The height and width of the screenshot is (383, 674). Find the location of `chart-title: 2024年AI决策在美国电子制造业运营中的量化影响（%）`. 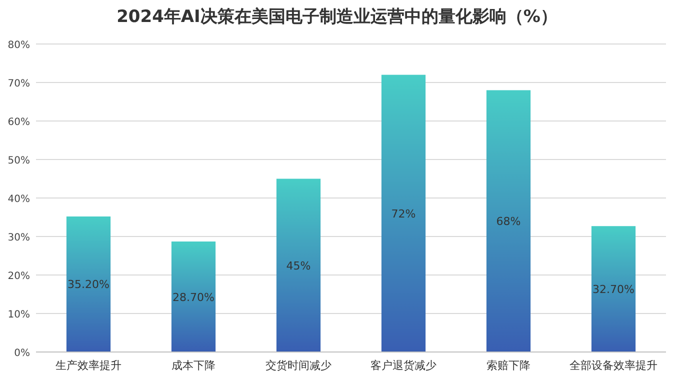

chart-title: 2024年AI决策在美国电子制造业运营中的量化影响（%） is located at coordinates (337, 17).